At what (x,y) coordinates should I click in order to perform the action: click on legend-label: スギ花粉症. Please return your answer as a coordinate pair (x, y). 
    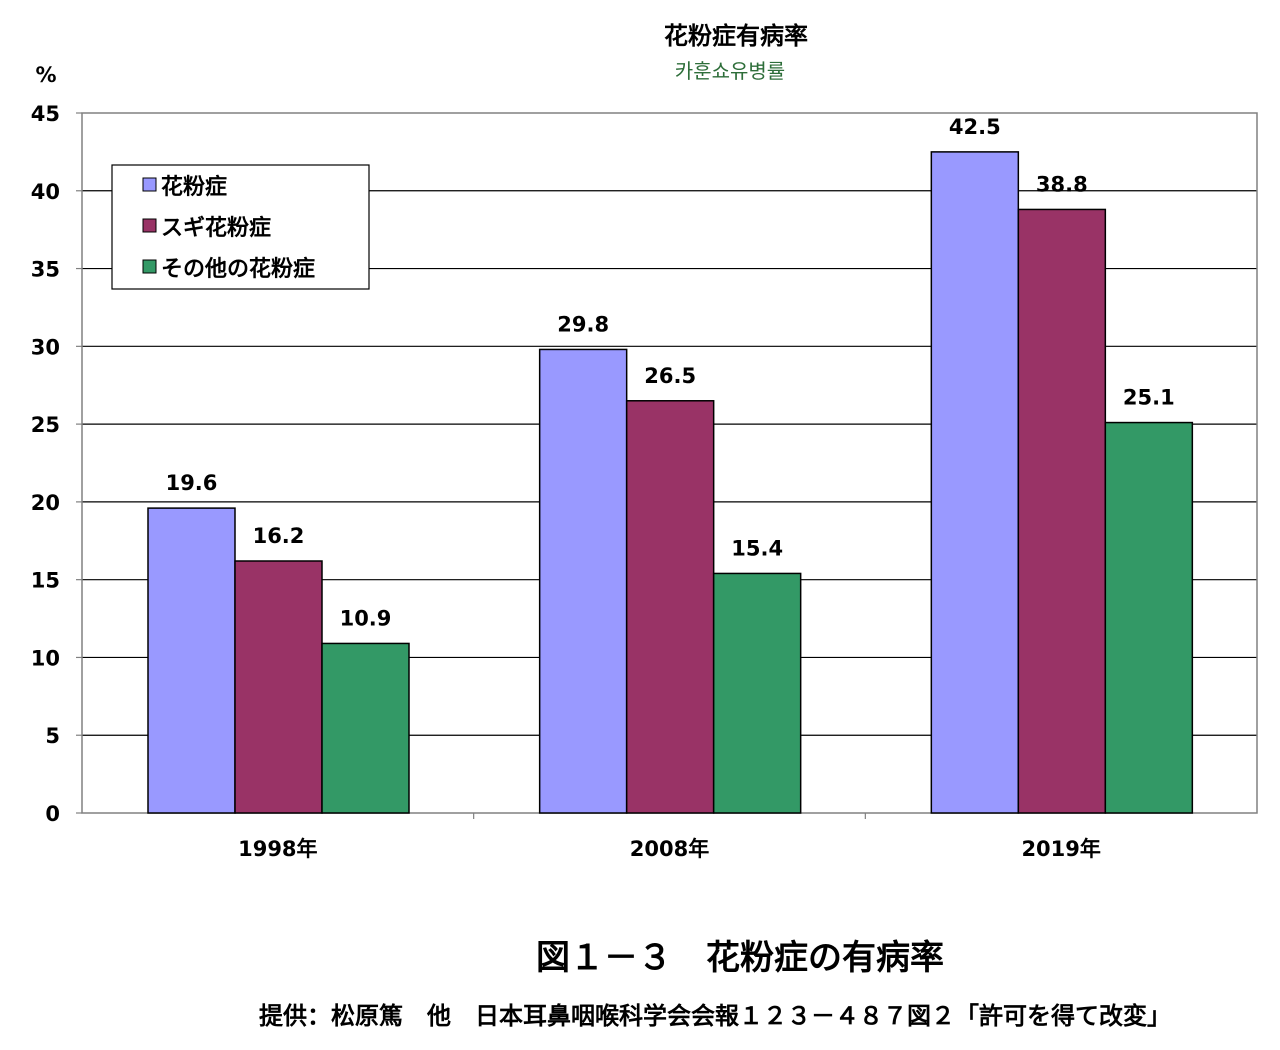
    Looking at the image, I should click on (216, 228).